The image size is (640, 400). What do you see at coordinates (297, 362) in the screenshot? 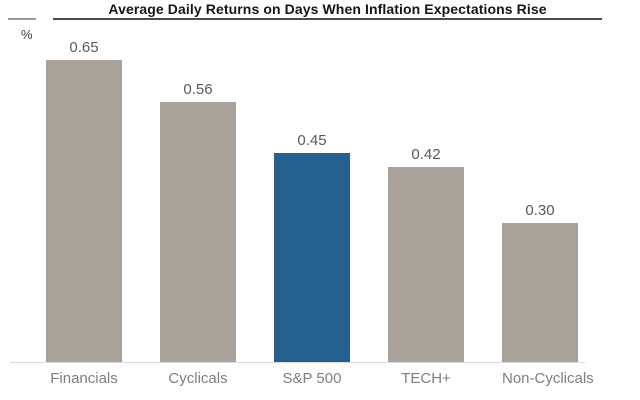
I see `x-axis-line` at bounding box center [297, 362].